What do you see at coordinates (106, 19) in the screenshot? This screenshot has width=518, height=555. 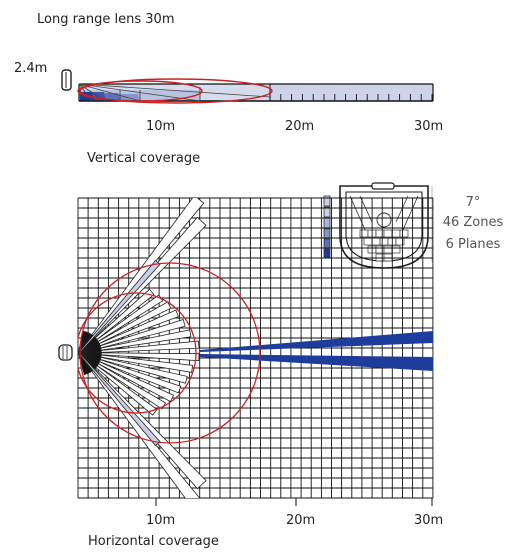 I see `diagram-title: Long range lens 30m` at bounding box center [106, 19].